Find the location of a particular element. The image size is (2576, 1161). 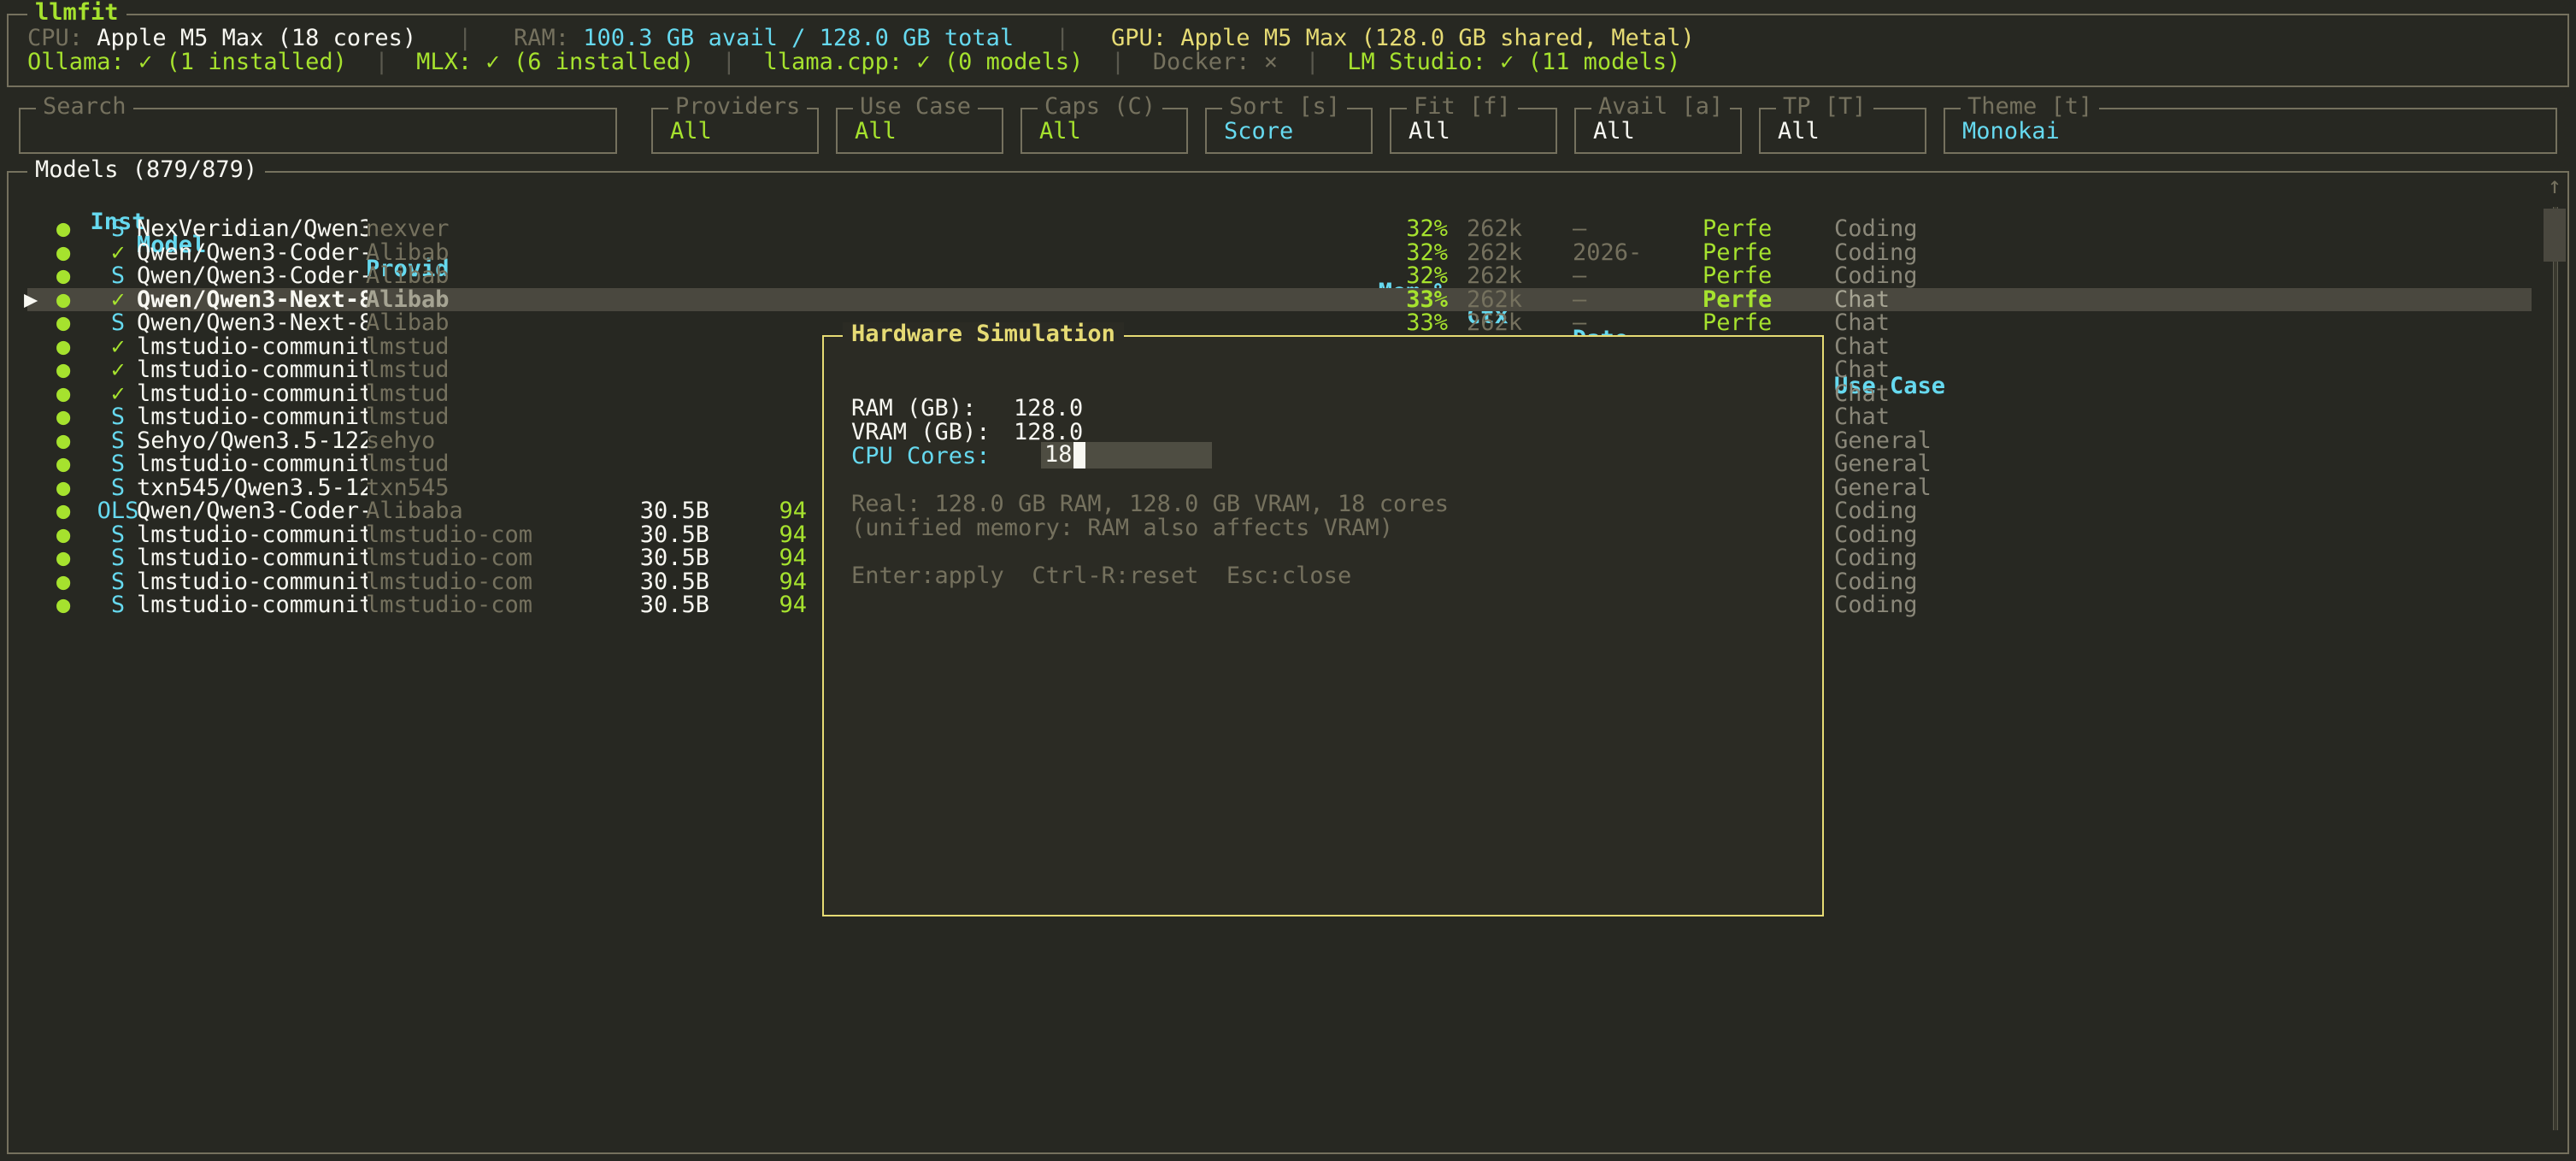

avail-filter-box: Avail [a] All is located at coordinates (1658, 124).